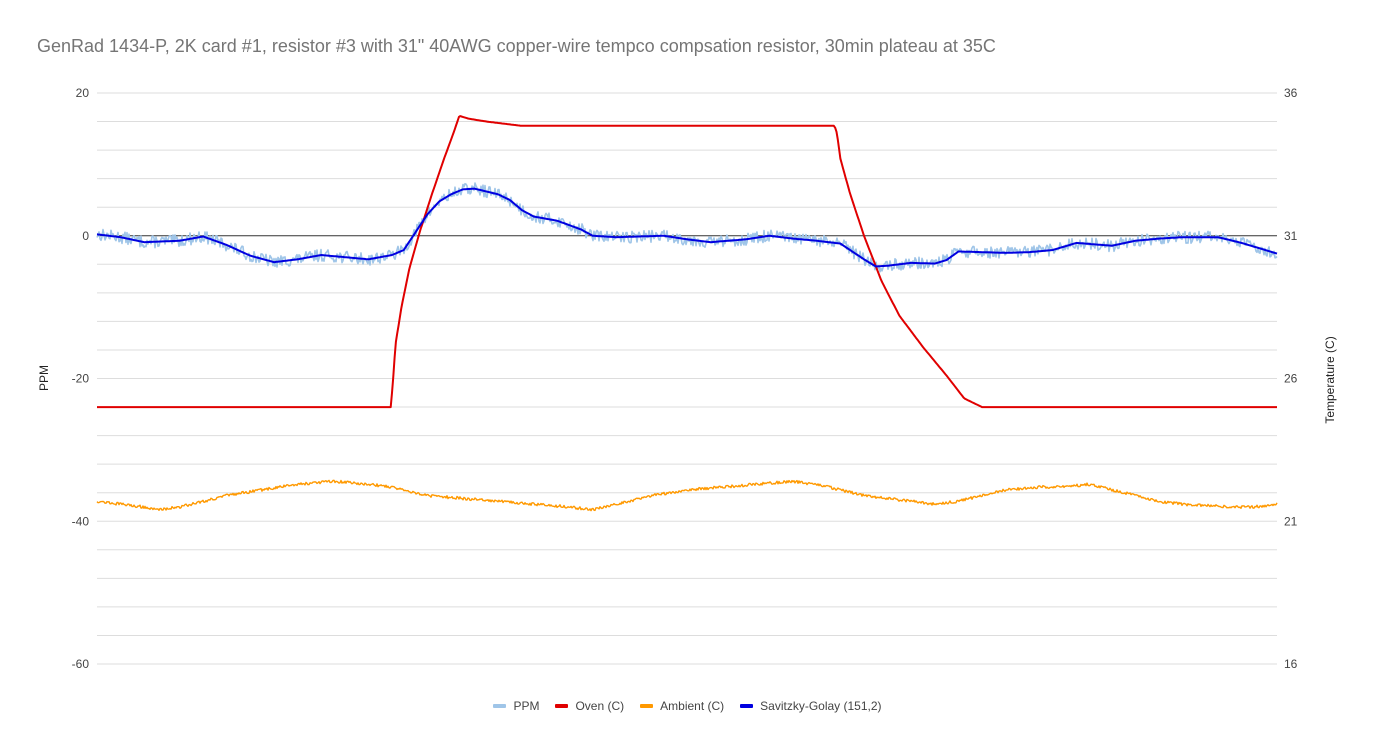 Image resolution: width=1375 pixels, height=749 pixels. Describe the element at coordinates (1291, 236) in the screenshot. I see `y2-tick-label: 31` at that location.